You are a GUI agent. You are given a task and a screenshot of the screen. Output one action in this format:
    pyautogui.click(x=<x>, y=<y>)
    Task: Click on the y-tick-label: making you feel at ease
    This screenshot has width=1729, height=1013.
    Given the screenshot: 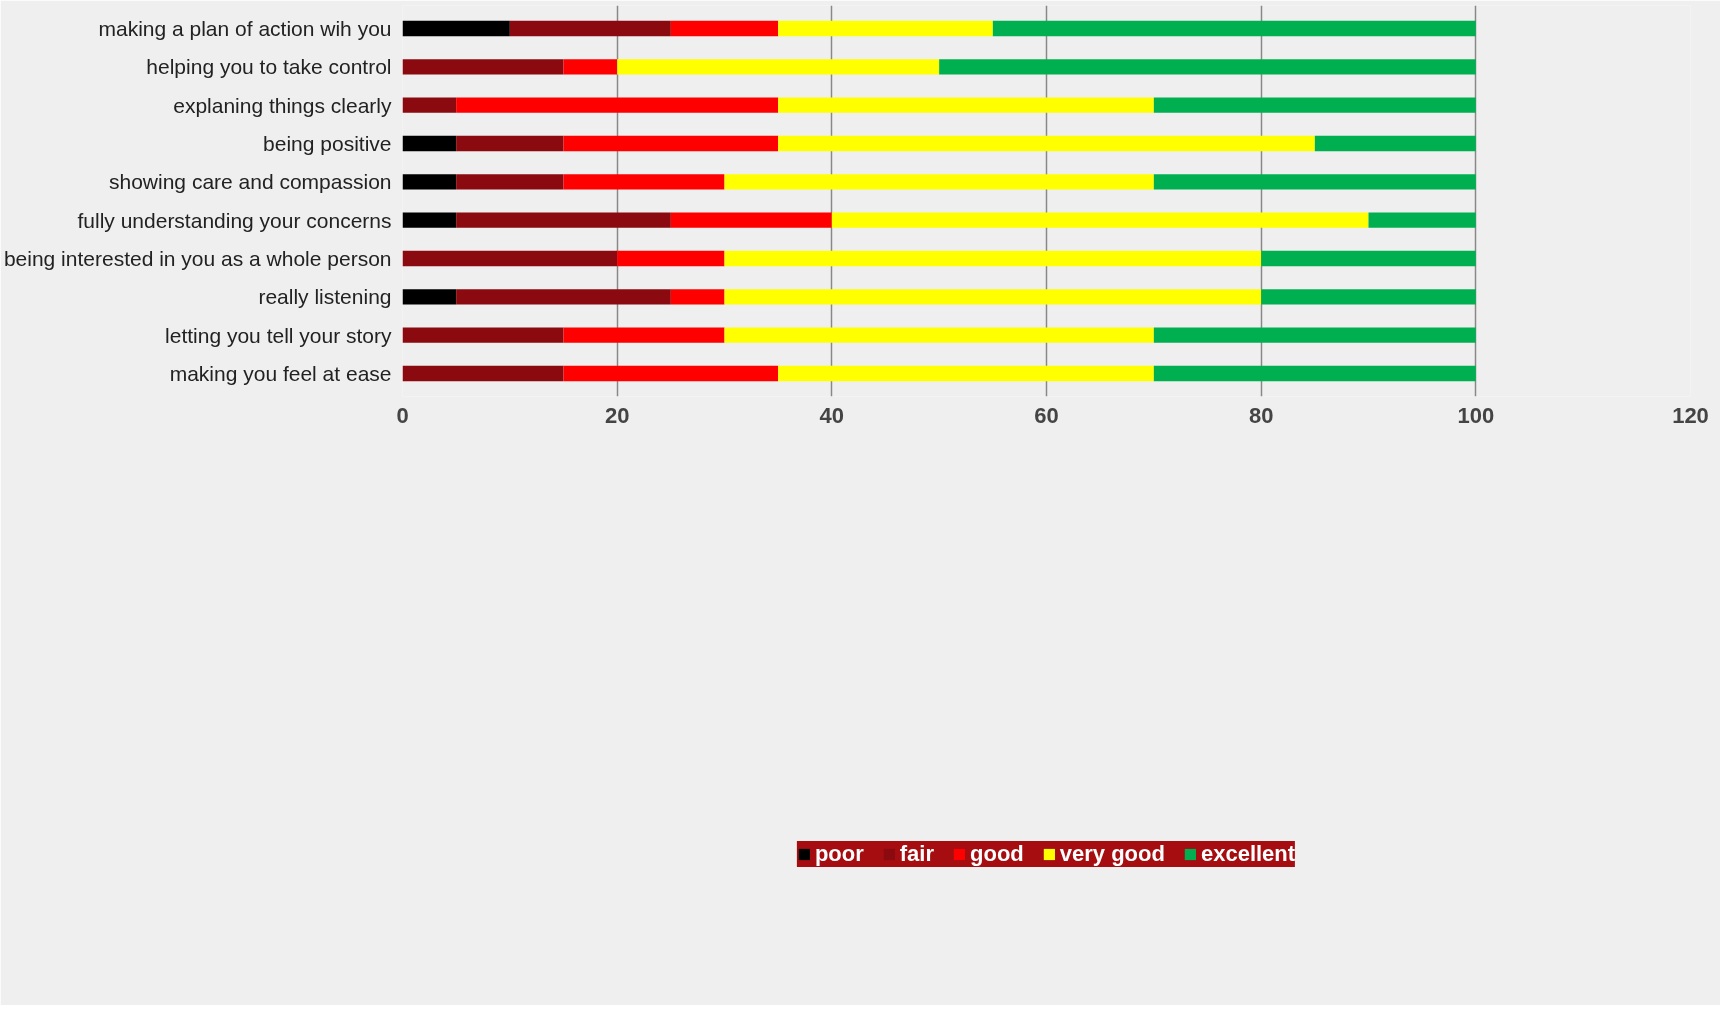 What is the action you would take?
    pyautogui.click(x=280, y=373)
    